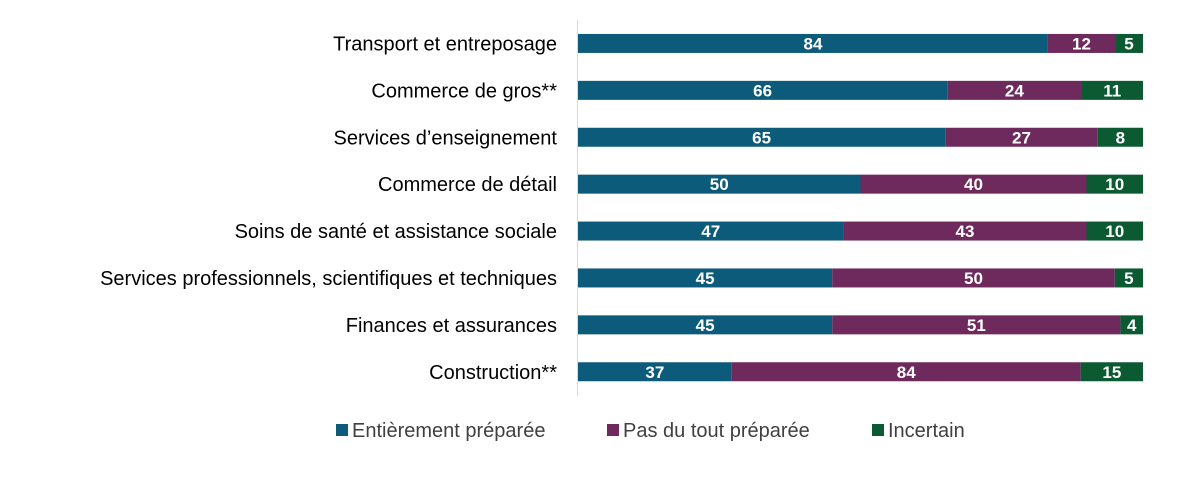 This screenshot has height=479, width=1200. I want to click on data-label: 27, so click(1021, 137).